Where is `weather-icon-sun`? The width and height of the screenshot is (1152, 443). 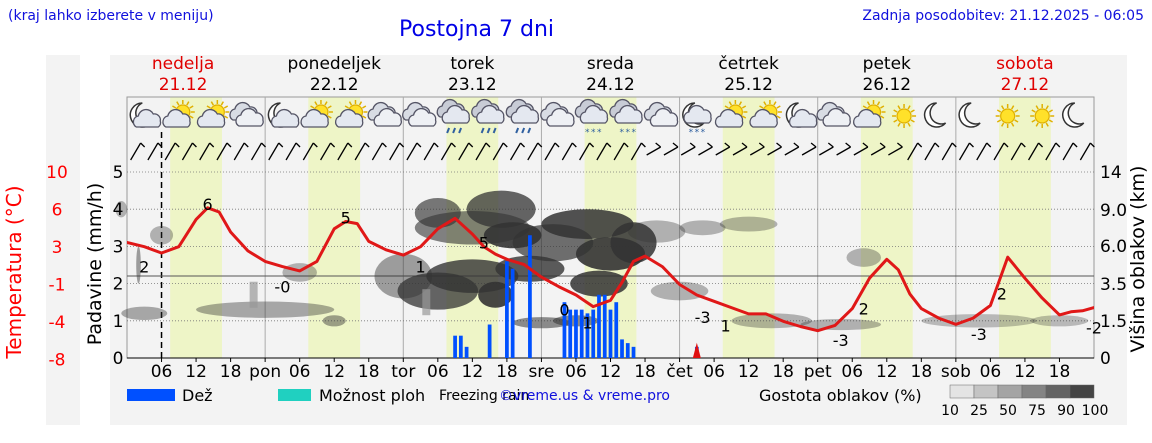 weather-icon-sun is located at coordinates (1042, 116).